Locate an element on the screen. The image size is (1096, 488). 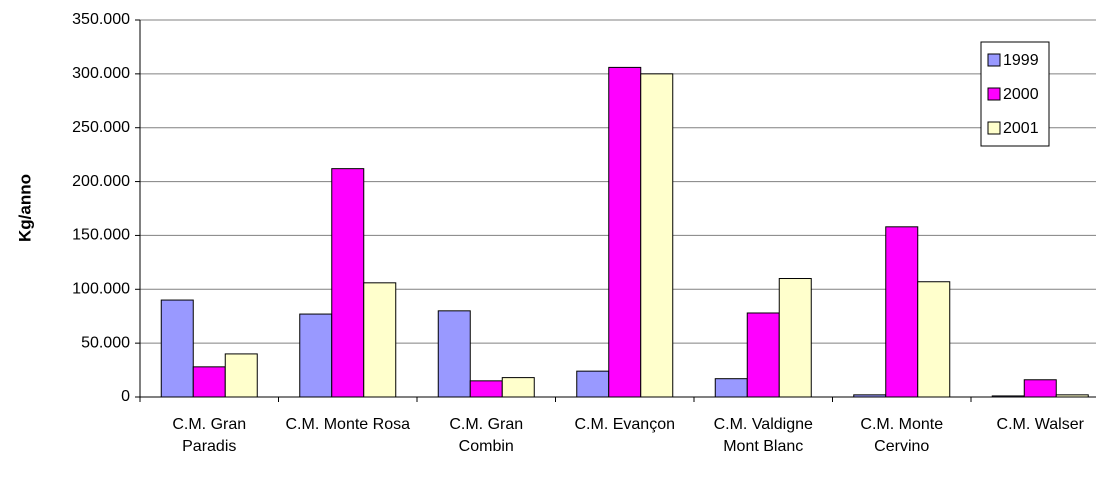
y-tick-label: 0 is located at coordinates (125, 396).